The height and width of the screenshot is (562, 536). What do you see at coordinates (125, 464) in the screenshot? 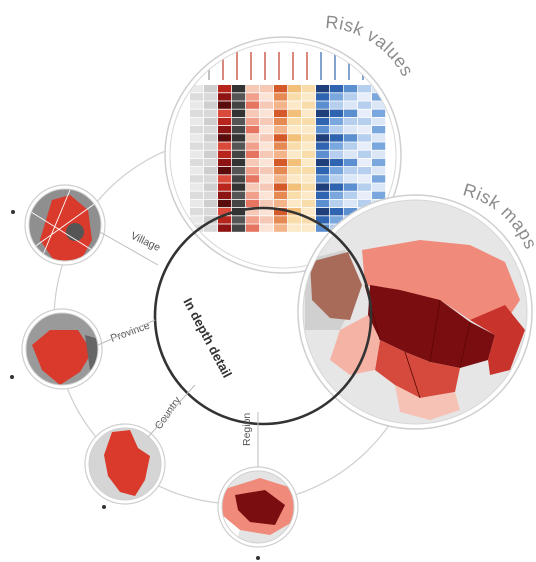
I see `country-lens` at bounding box center [125, 464].